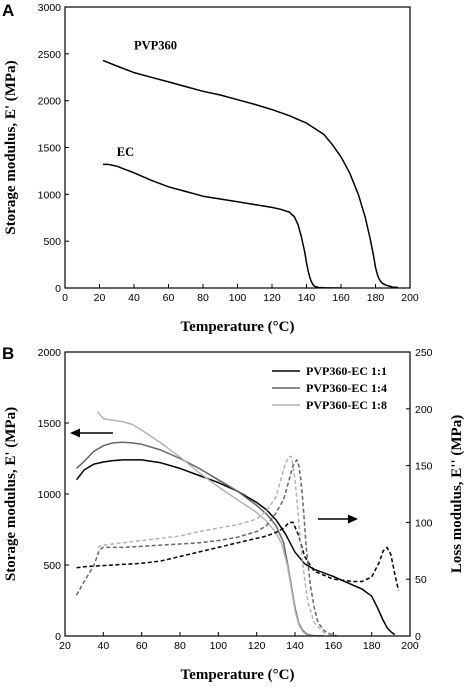 The width and height of the screenshot is (474, 687). I want to click on annotation-pvp360: PVP360, so click(155, 46).